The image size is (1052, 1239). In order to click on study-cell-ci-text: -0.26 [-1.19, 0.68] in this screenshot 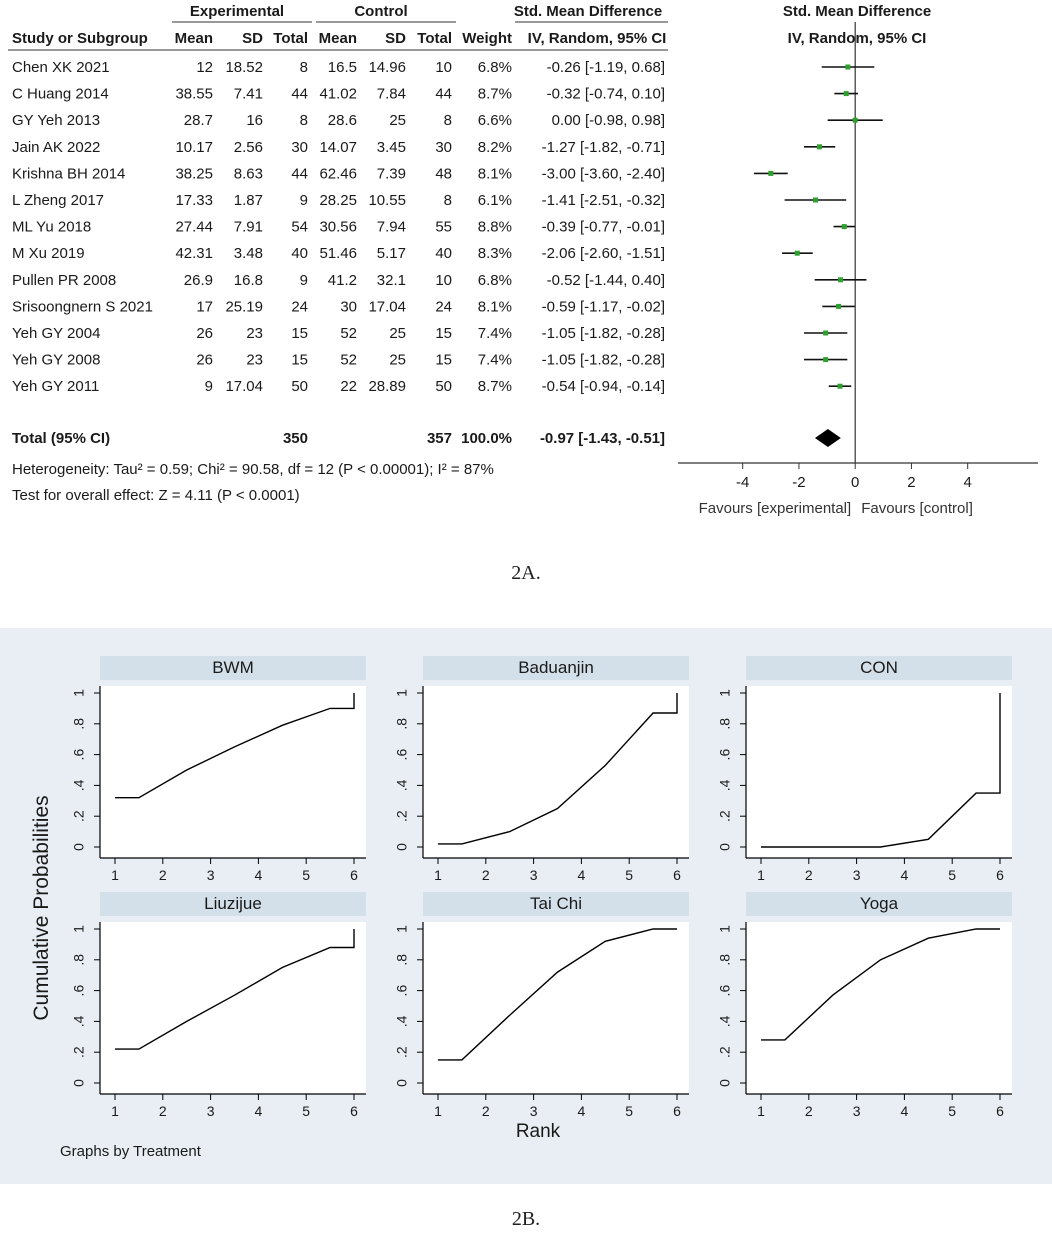, I will do `click(606, 67)`.